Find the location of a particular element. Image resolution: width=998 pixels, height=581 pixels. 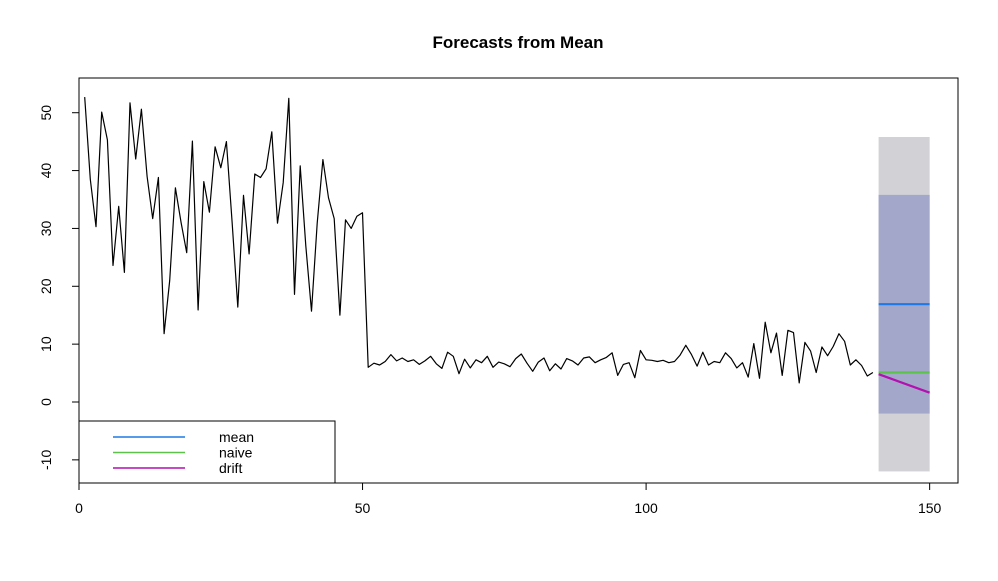

legend-label-mean: mean is located at coordinates (236, 437).